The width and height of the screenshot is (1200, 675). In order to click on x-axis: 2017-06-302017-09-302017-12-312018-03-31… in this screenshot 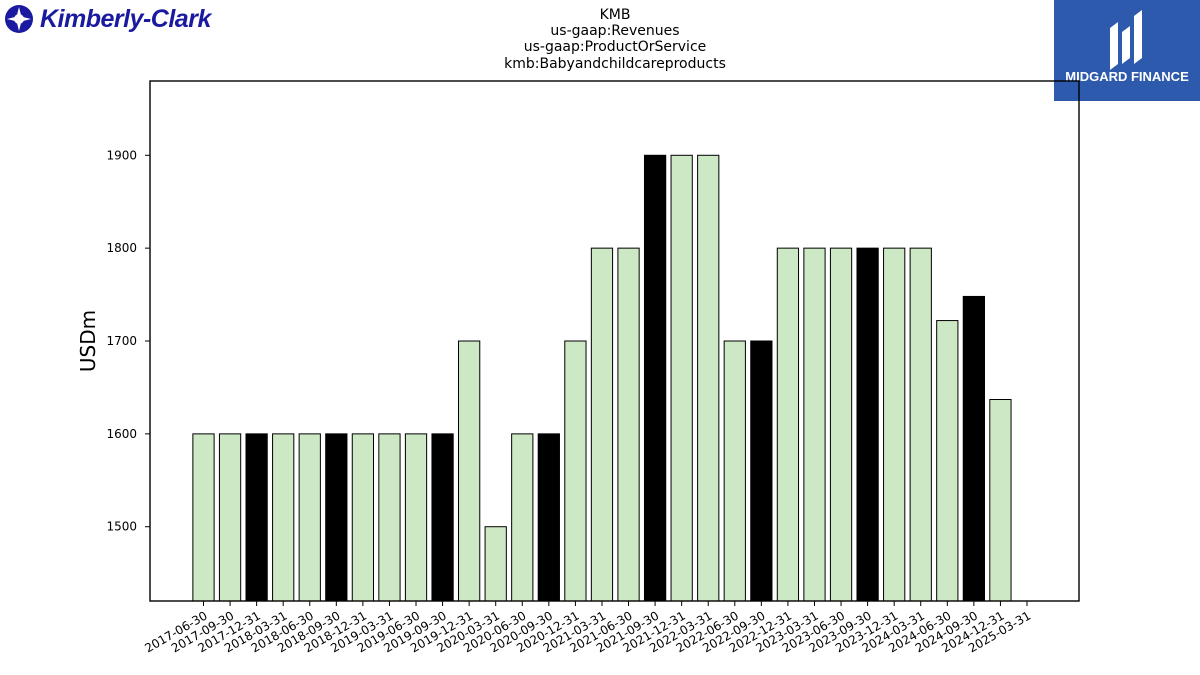, I will do `click(587, 628)`.